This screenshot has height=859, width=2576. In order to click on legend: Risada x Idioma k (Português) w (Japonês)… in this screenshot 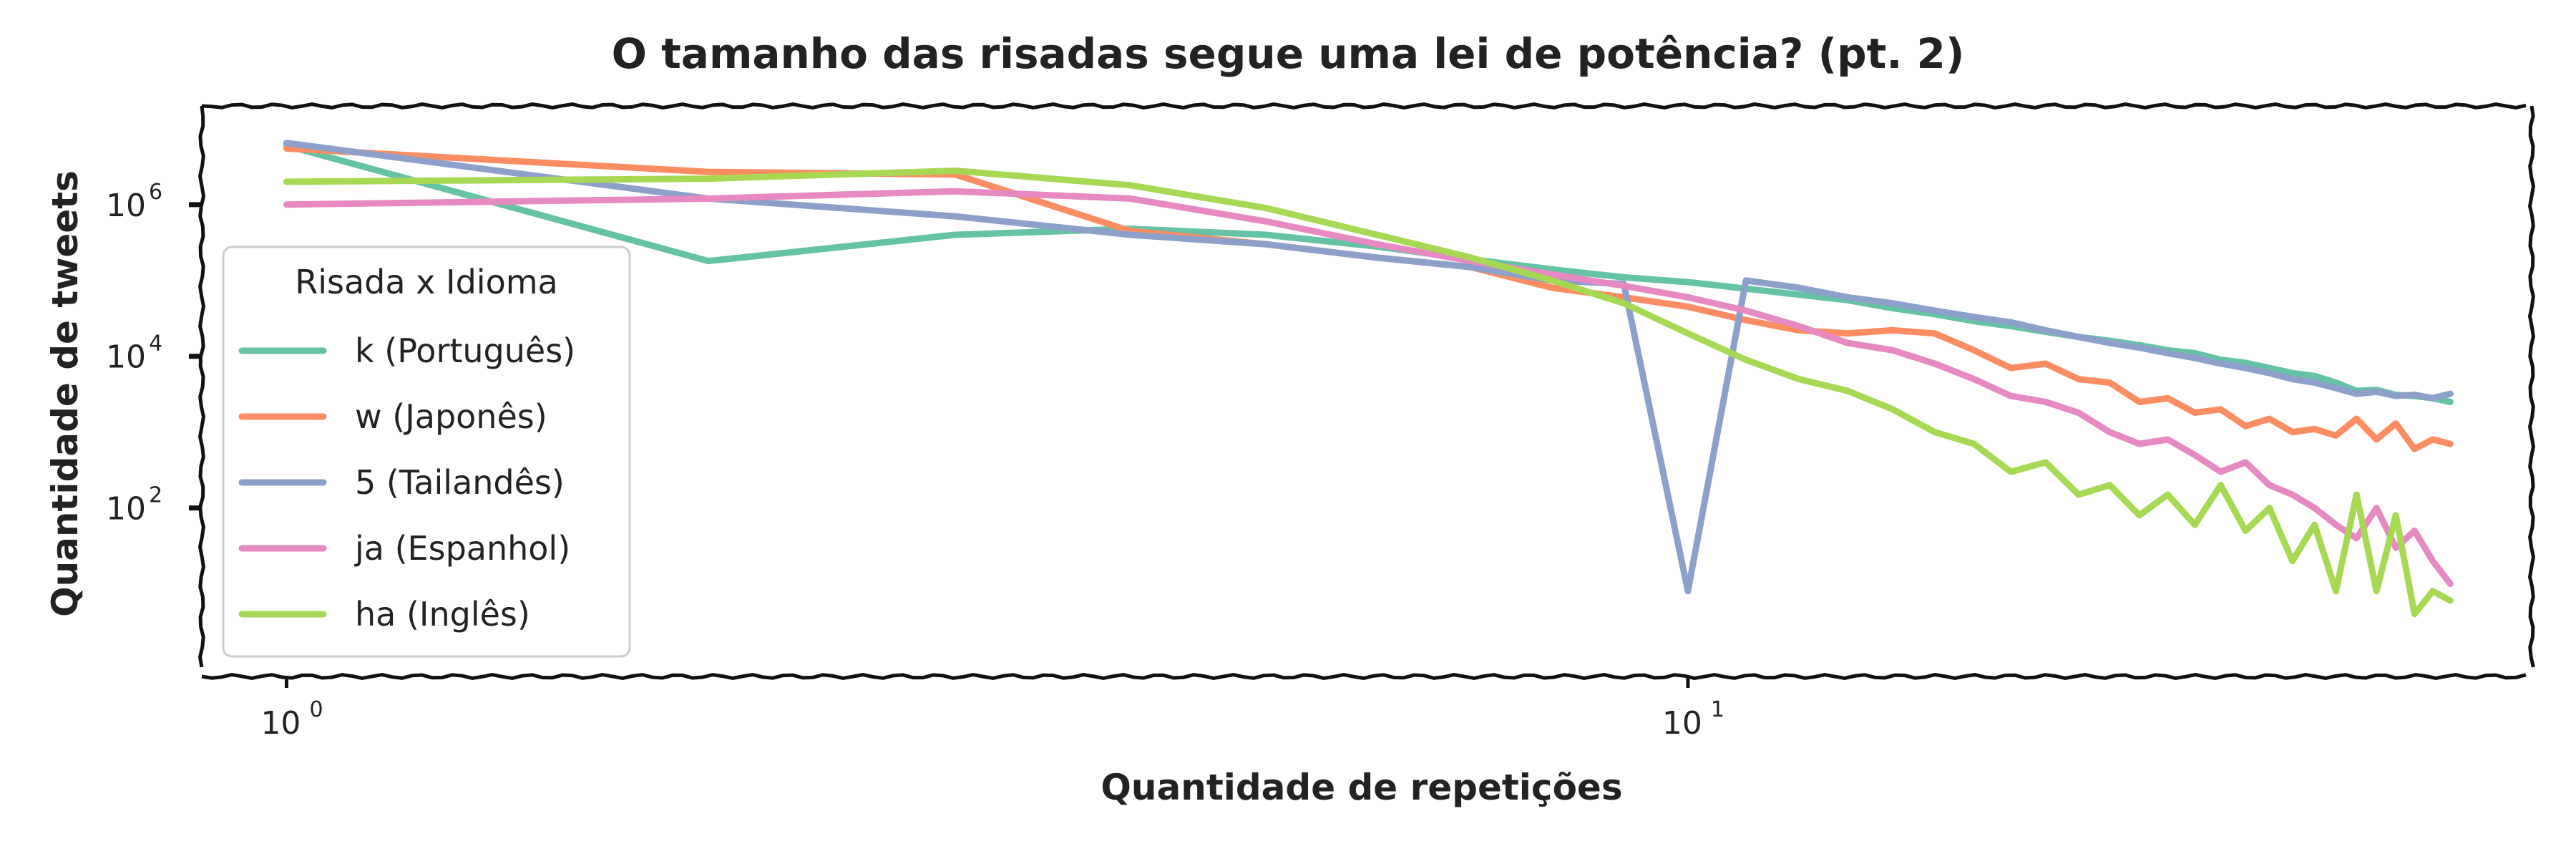, I will do `click(426, 452)`.